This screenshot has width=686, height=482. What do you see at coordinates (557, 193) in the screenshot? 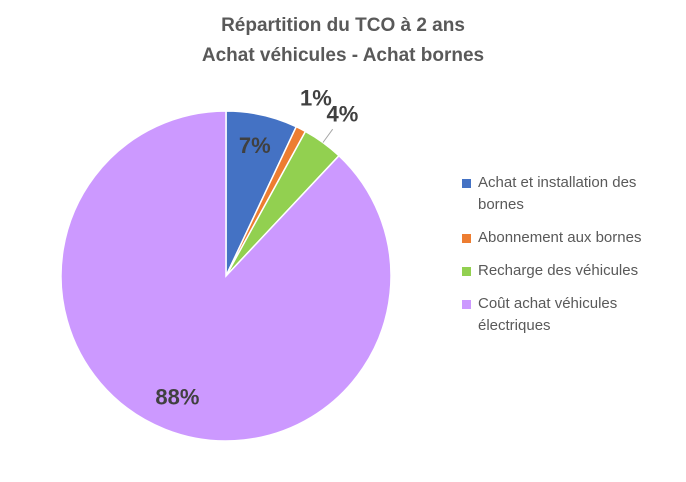
I see `legend-label: Achat et installation des bornes` at bounding box center [557, 193].